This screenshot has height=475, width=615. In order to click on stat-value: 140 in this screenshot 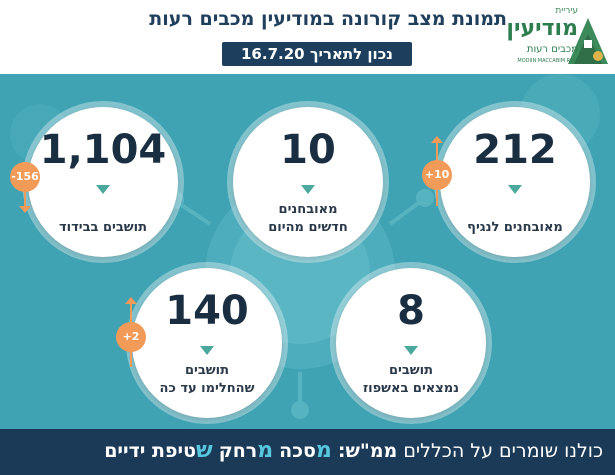, I will do `click(207, 311)`.